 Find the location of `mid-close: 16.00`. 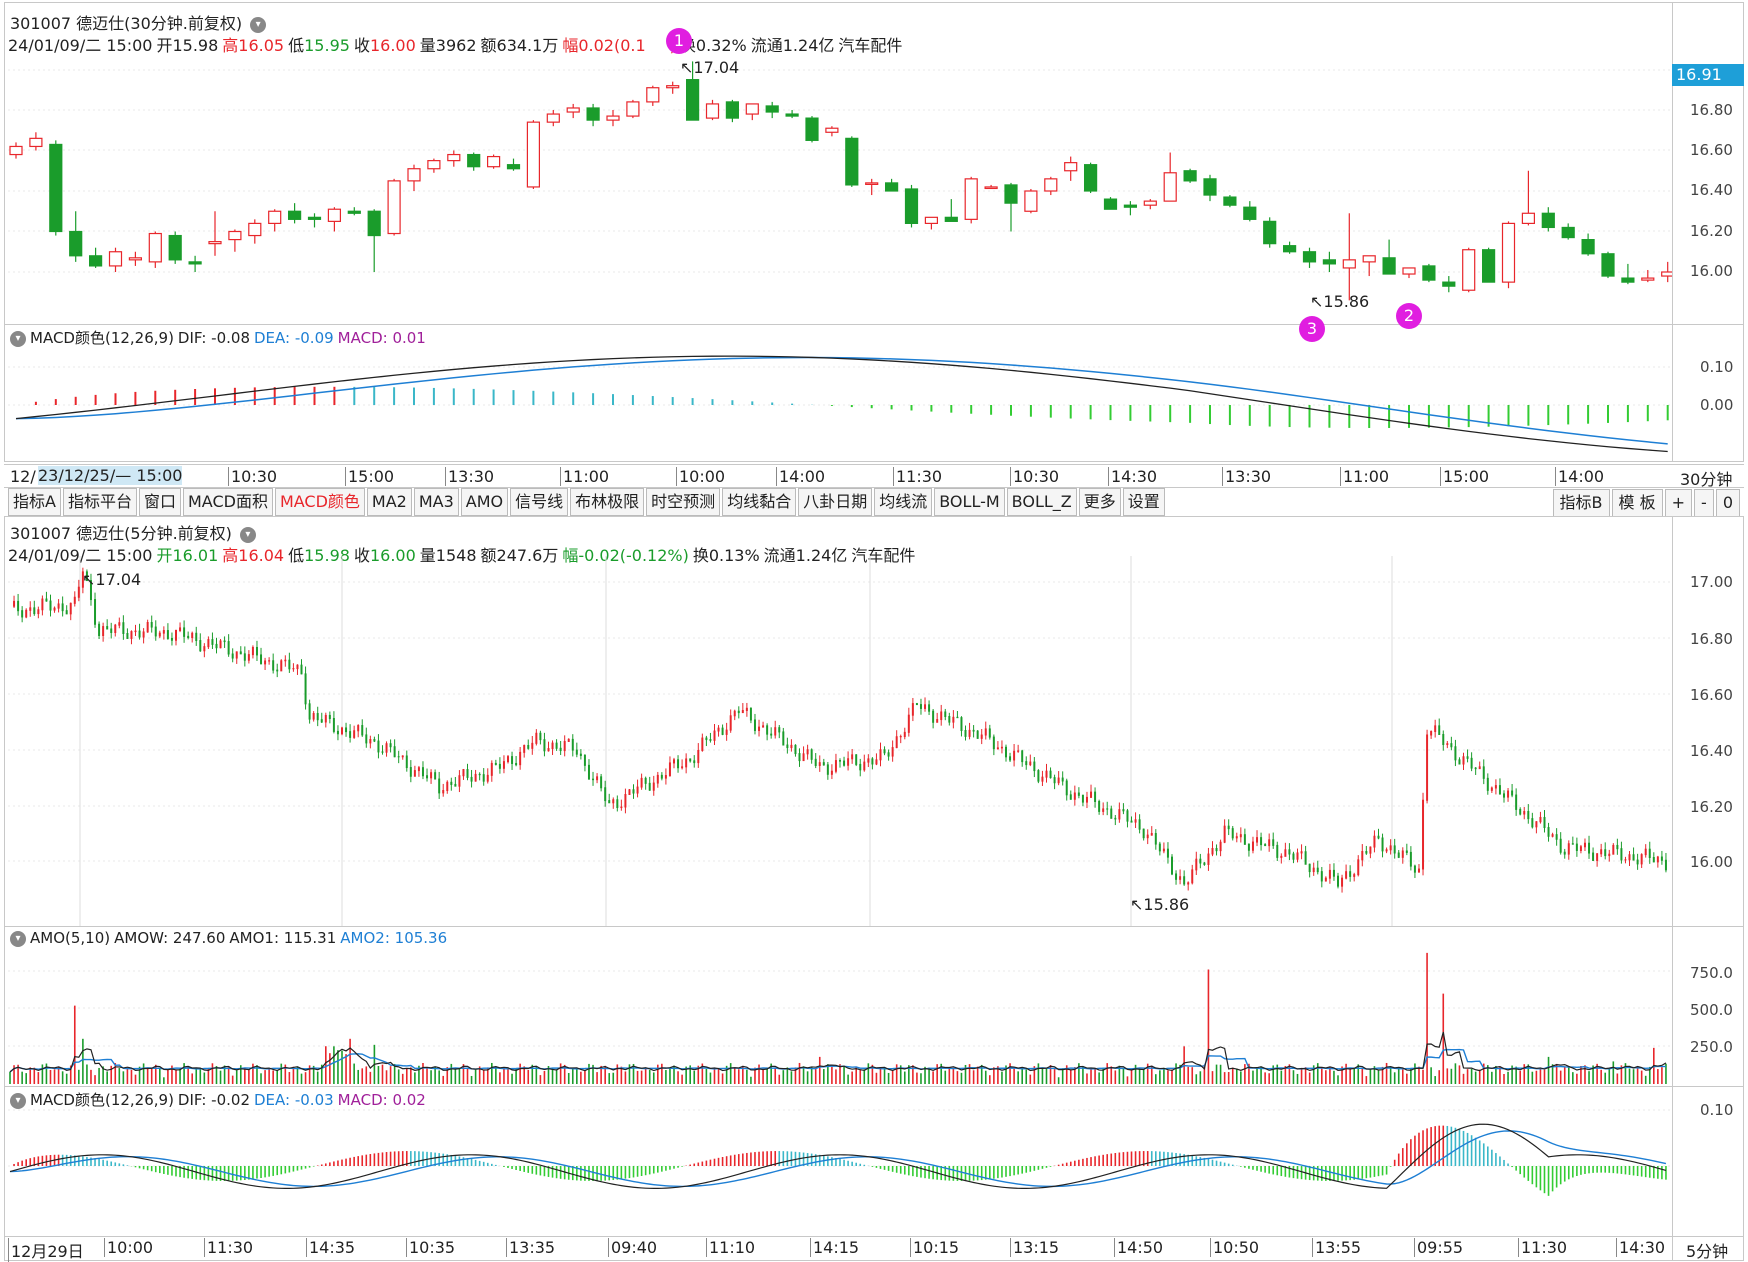

mid-close: 16.00 is located at coordinates (392, 555).